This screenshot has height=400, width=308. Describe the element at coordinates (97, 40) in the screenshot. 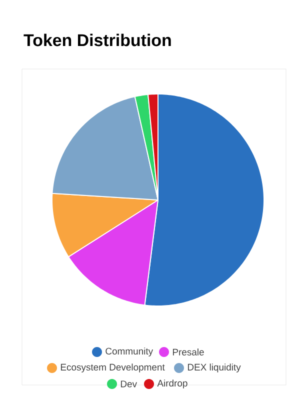

I see `chart-title: Token Distribution` at that location.